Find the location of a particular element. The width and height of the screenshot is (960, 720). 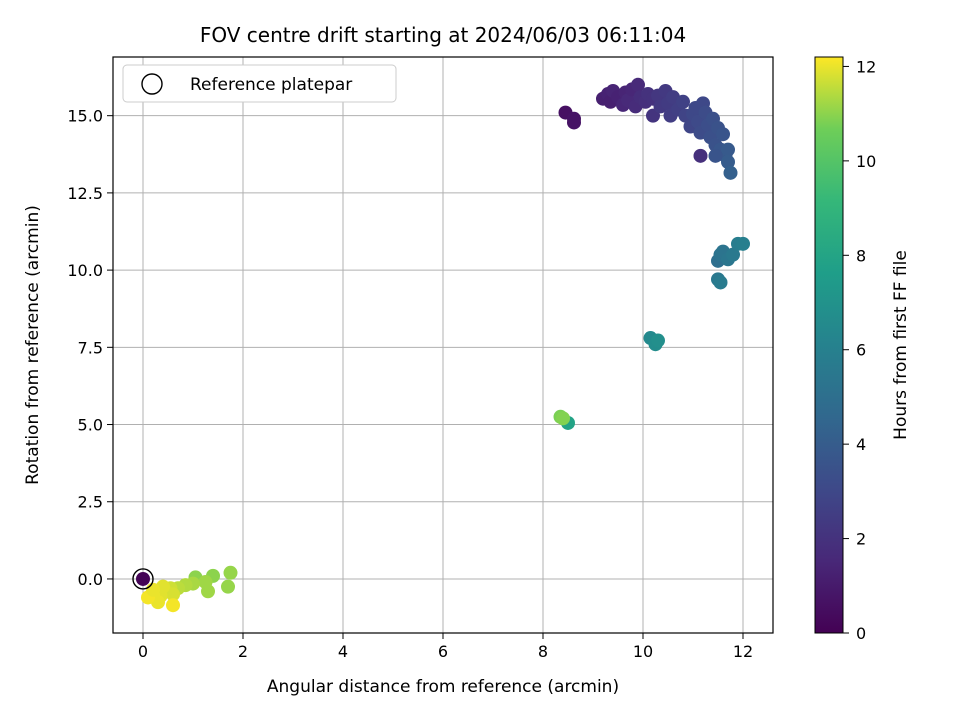

x-tick-label: 6 is located at coordinates (443, 651).